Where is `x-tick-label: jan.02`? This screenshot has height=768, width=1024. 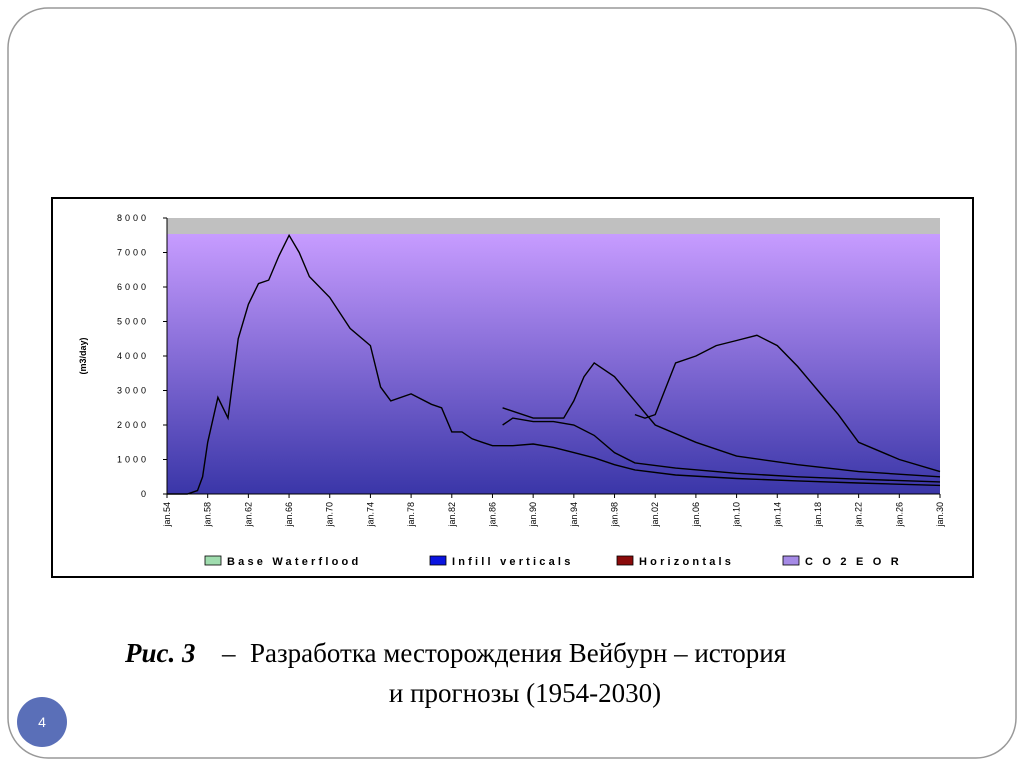 x-tick-label: jan.02 is located at coordinates (655, 515).